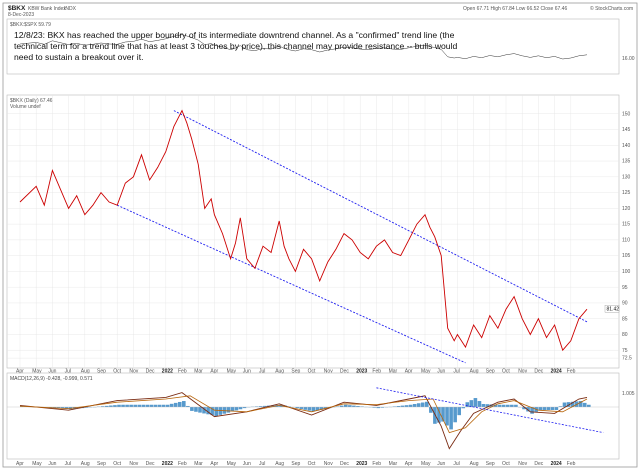  Describe the element at coordinates (628, 394) in the screenshot. I see `macd-right-value: 1.005` at that location.